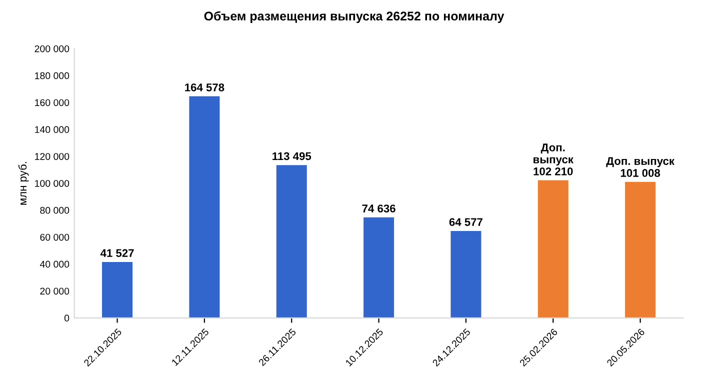  Describe the element at coordinates (55, 264) in the screenshot. I see `y-tick-label: 40 000` at that location.